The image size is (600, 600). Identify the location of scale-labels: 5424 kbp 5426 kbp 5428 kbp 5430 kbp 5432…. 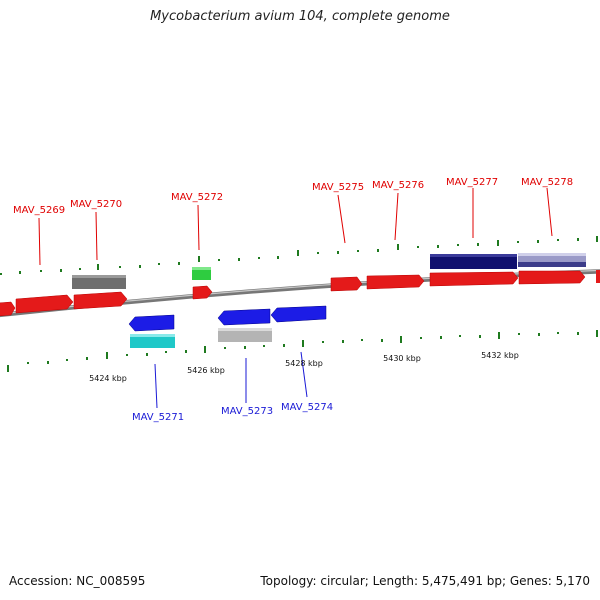
(304, 367).